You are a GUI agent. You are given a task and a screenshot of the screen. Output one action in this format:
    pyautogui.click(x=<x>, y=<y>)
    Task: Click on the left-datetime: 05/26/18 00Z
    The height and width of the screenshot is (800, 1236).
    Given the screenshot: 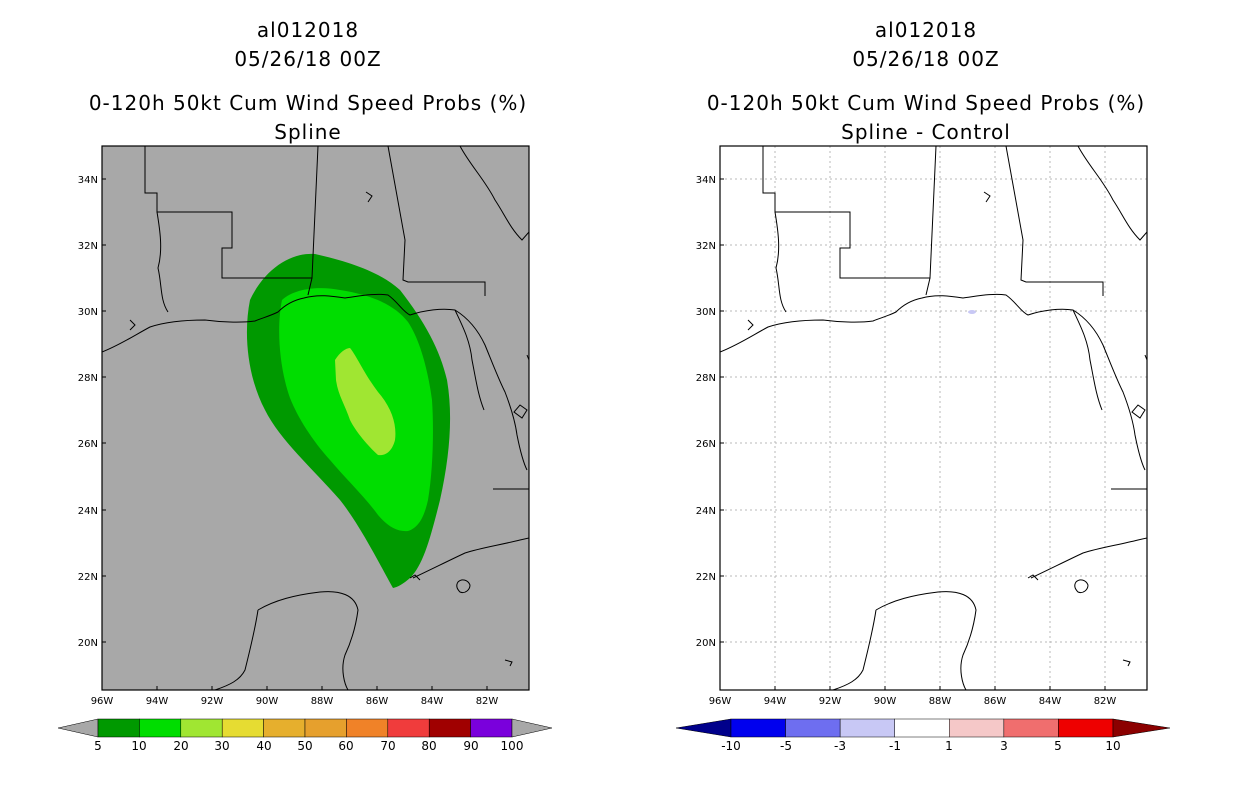 What is the action you would take?
    pyautogui.click(x=308, y=59)
    